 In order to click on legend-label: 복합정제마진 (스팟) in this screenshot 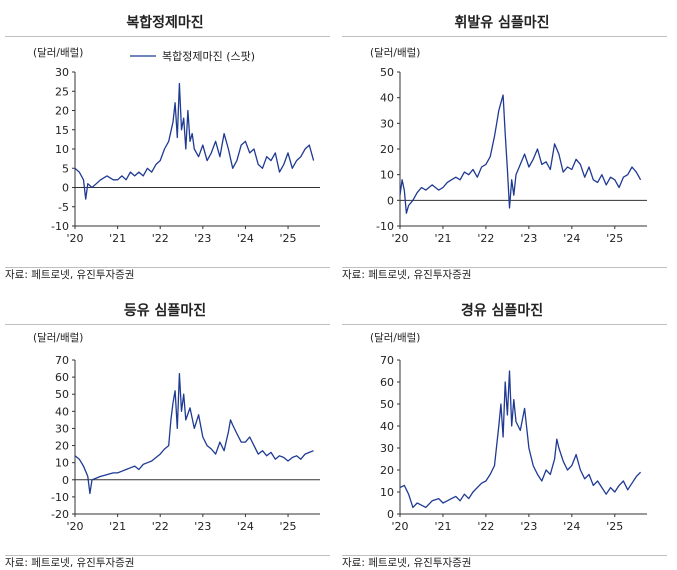, I will do `click(208, 56)`.